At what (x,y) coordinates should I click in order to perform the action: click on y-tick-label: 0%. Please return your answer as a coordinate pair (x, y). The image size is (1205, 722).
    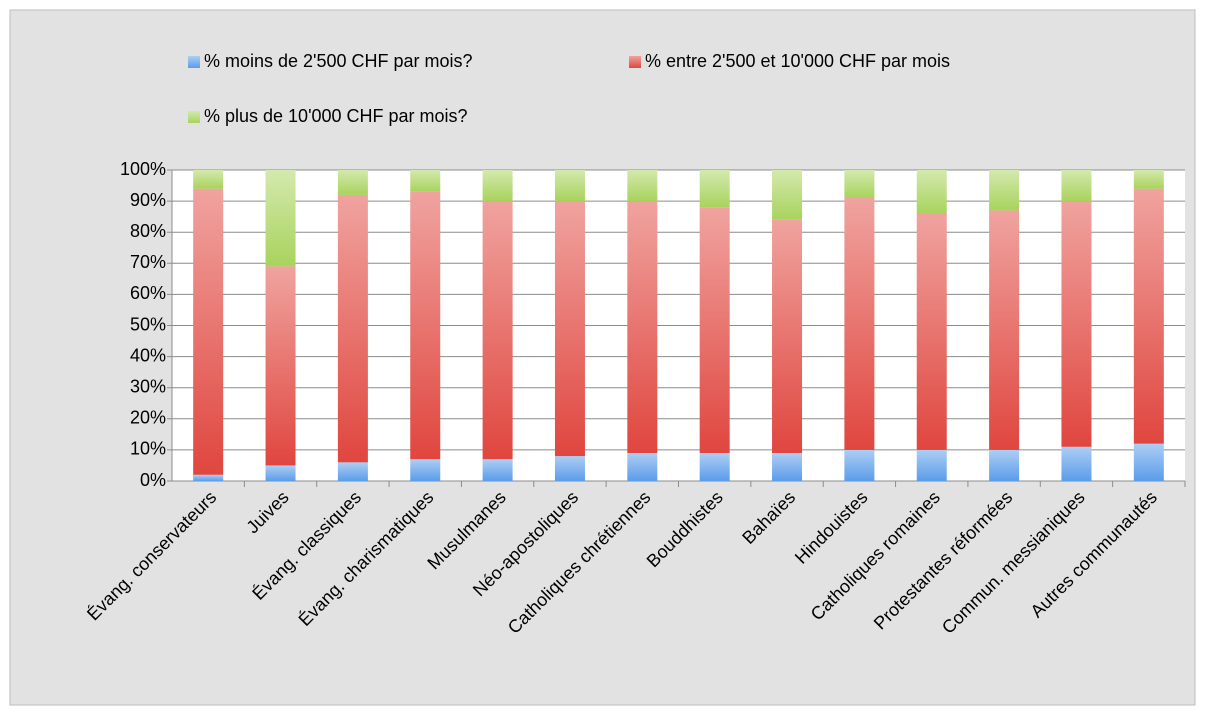
    Looking at the image, I should click on (153, 480).